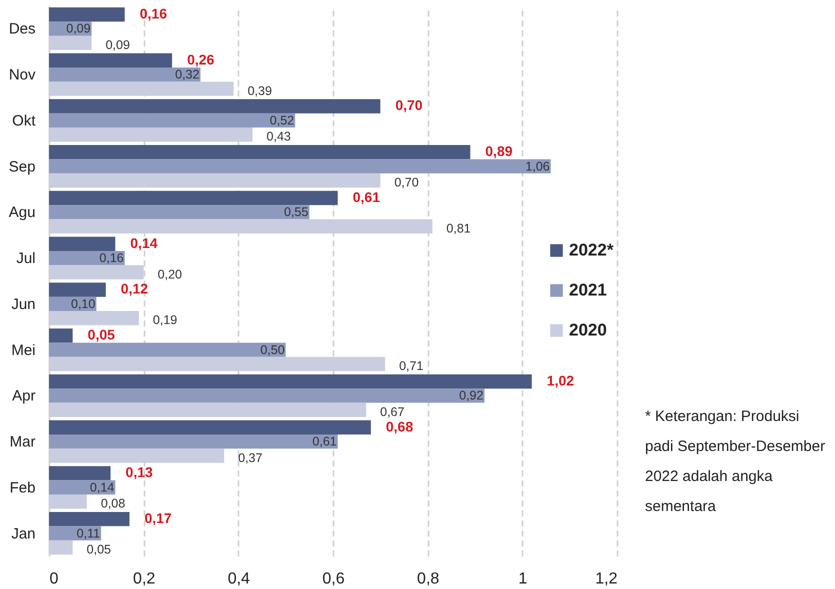 This screenshot has height=589, width=835. I want to click on data-label: 1,06, so click(537, 166).